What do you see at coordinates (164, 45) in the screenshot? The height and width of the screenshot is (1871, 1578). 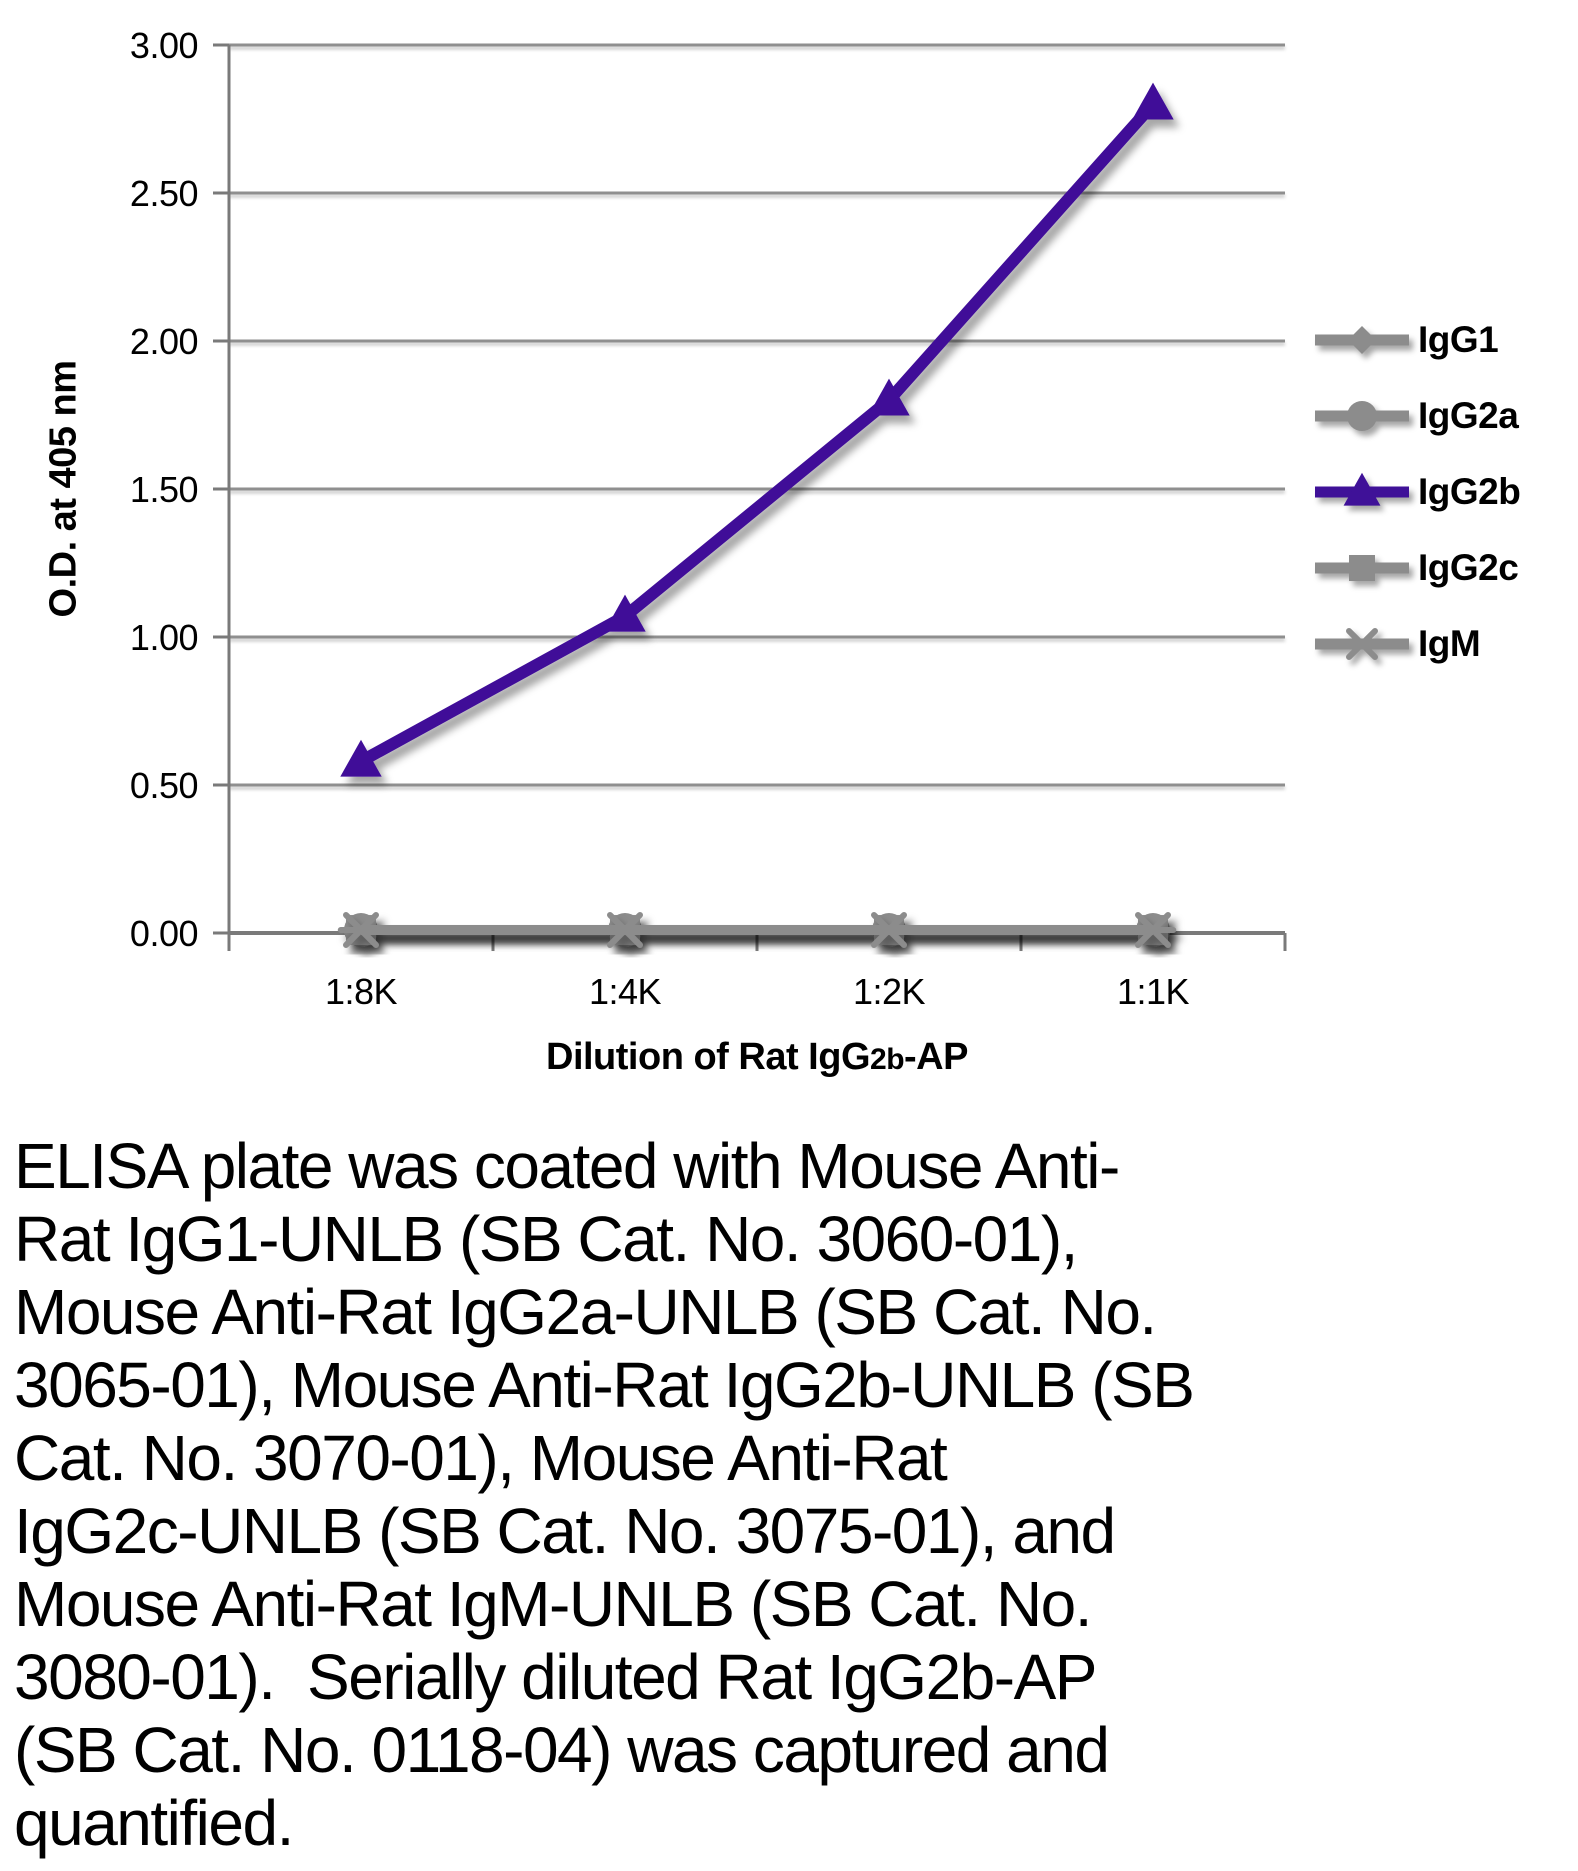 I see `y-tick-label: 3.00` at bounding box center [164, 45].